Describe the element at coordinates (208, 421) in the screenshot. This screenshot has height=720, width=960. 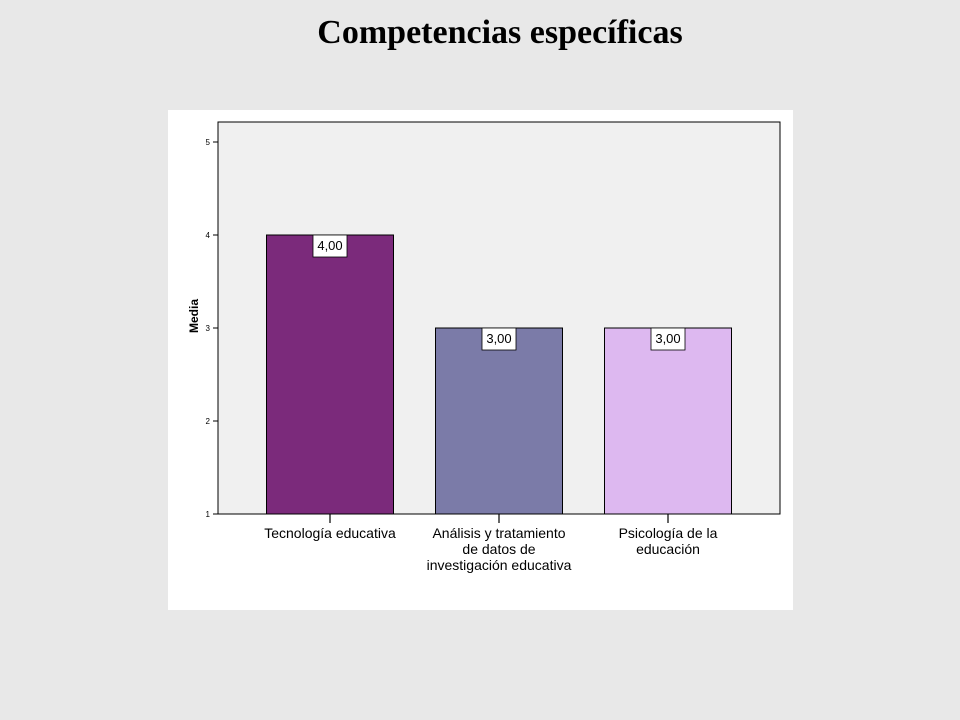
I see `y-tick-label: 2` at that location.